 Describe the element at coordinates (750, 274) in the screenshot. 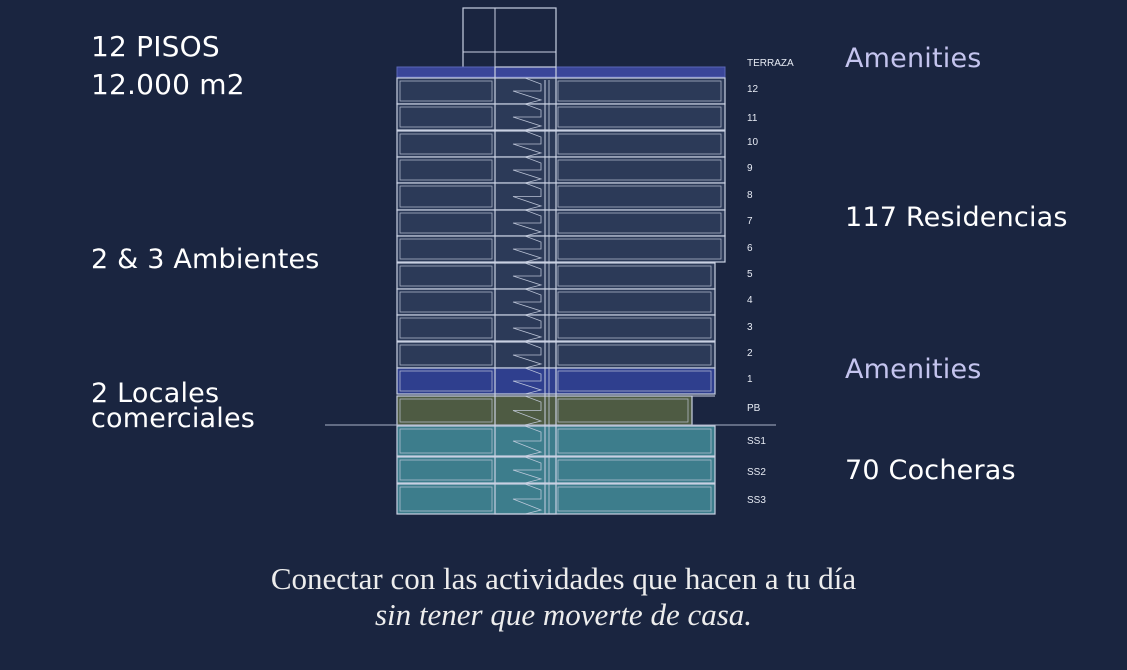

I see `floor-label-5: 5` at that location.